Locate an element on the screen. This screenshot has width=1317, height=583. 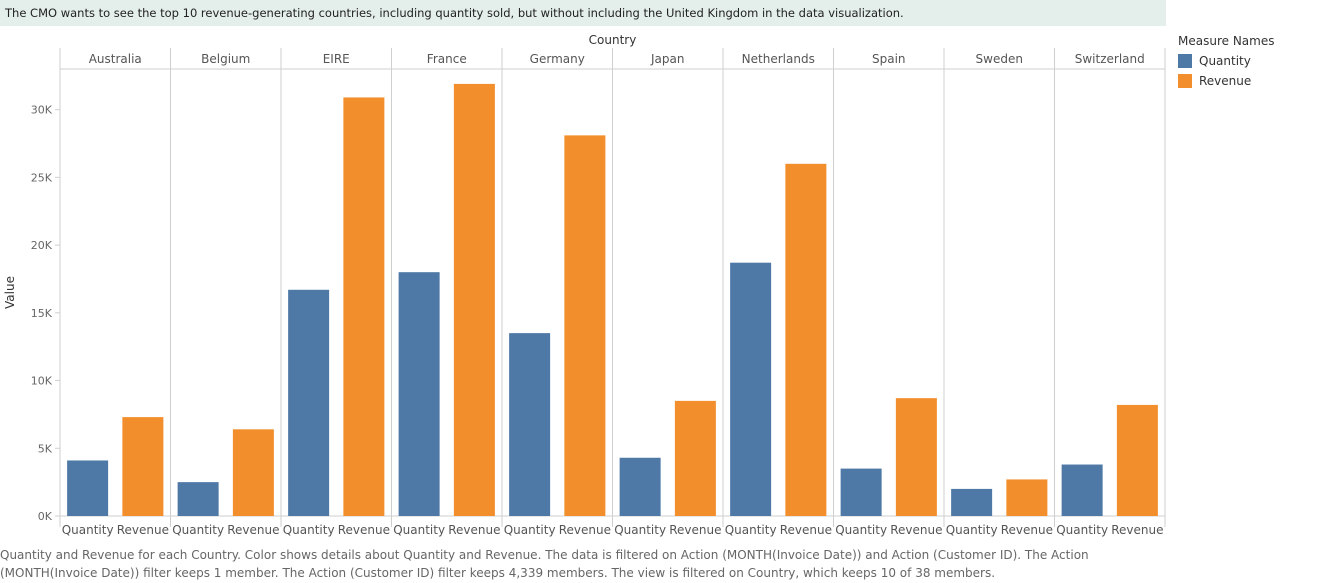
pane-label: Spain is located at coordinates (889, 59).